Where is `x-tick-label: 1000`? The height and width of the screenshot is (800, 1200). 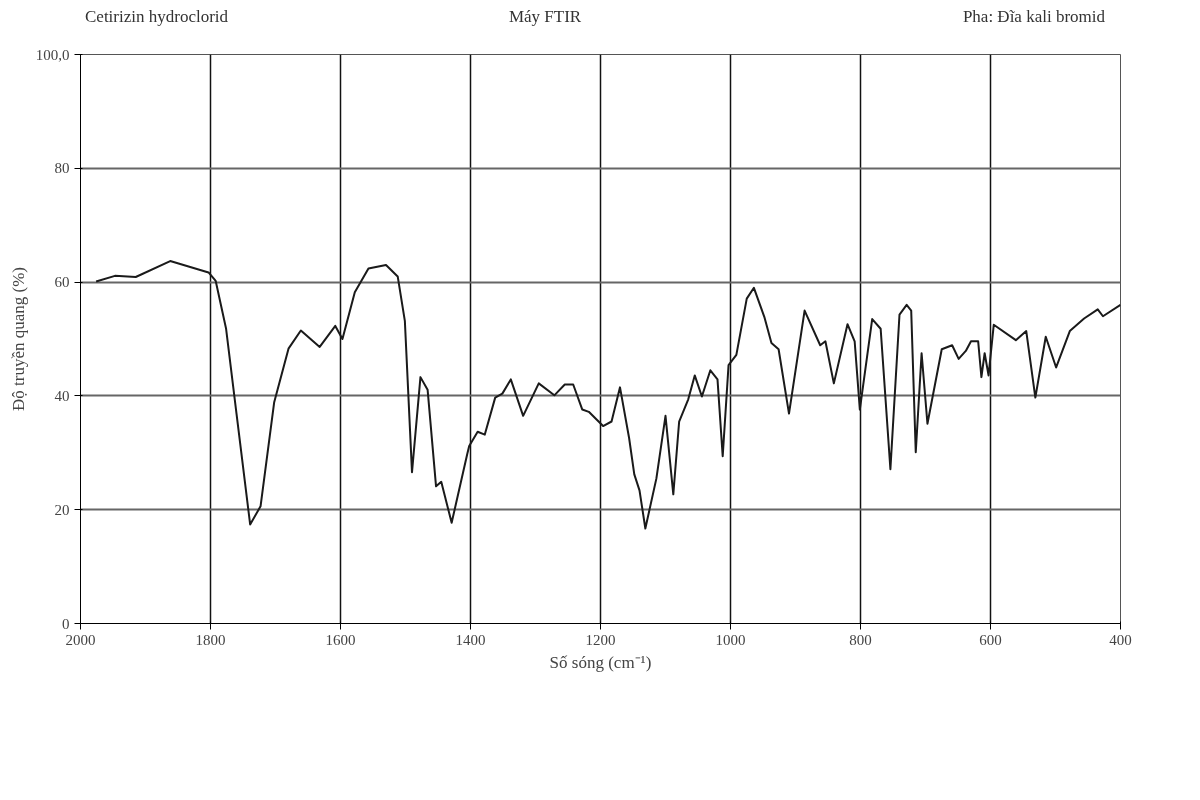
x-tick-label: 1000 is located at coordinates (730, 639).